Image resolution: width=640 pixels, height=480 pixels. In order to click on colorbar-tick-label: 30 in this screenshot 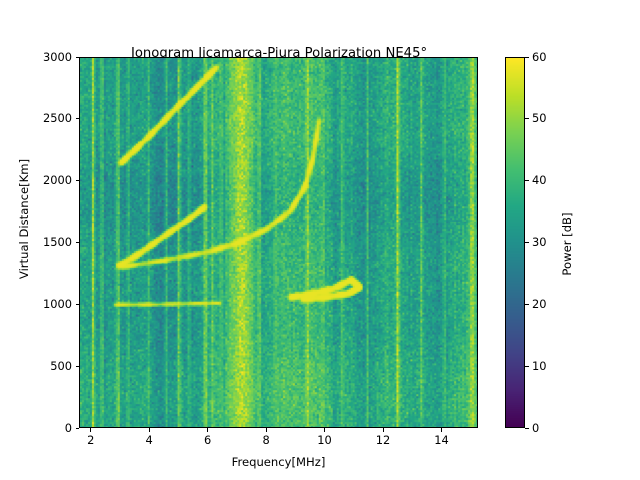, I will do `click(539, 242)`.